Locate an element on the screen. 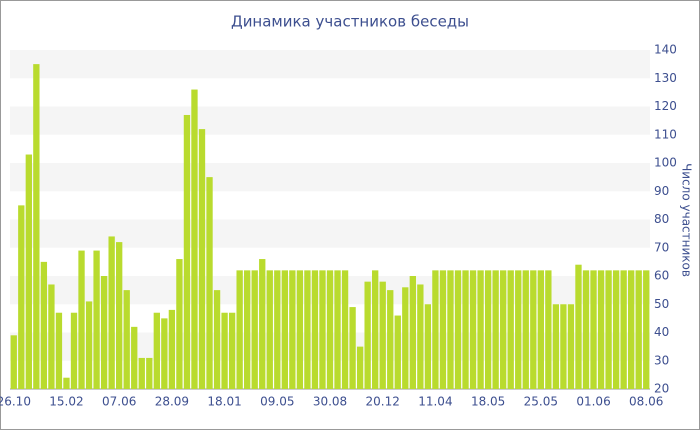  y-tick-label: 70 is located at coordinates (661, 247).